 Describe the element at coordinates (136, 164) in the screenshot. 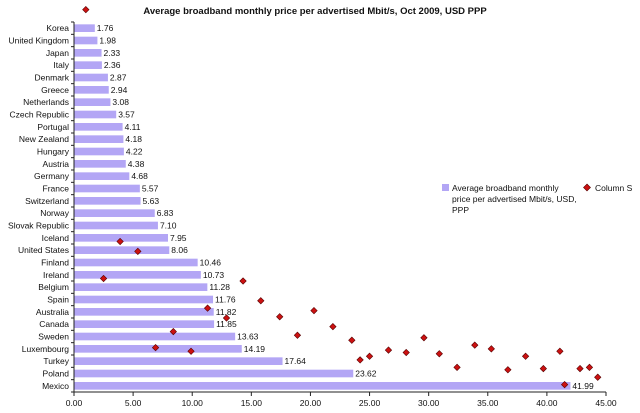

I see `data-label: 4.38` at that location.